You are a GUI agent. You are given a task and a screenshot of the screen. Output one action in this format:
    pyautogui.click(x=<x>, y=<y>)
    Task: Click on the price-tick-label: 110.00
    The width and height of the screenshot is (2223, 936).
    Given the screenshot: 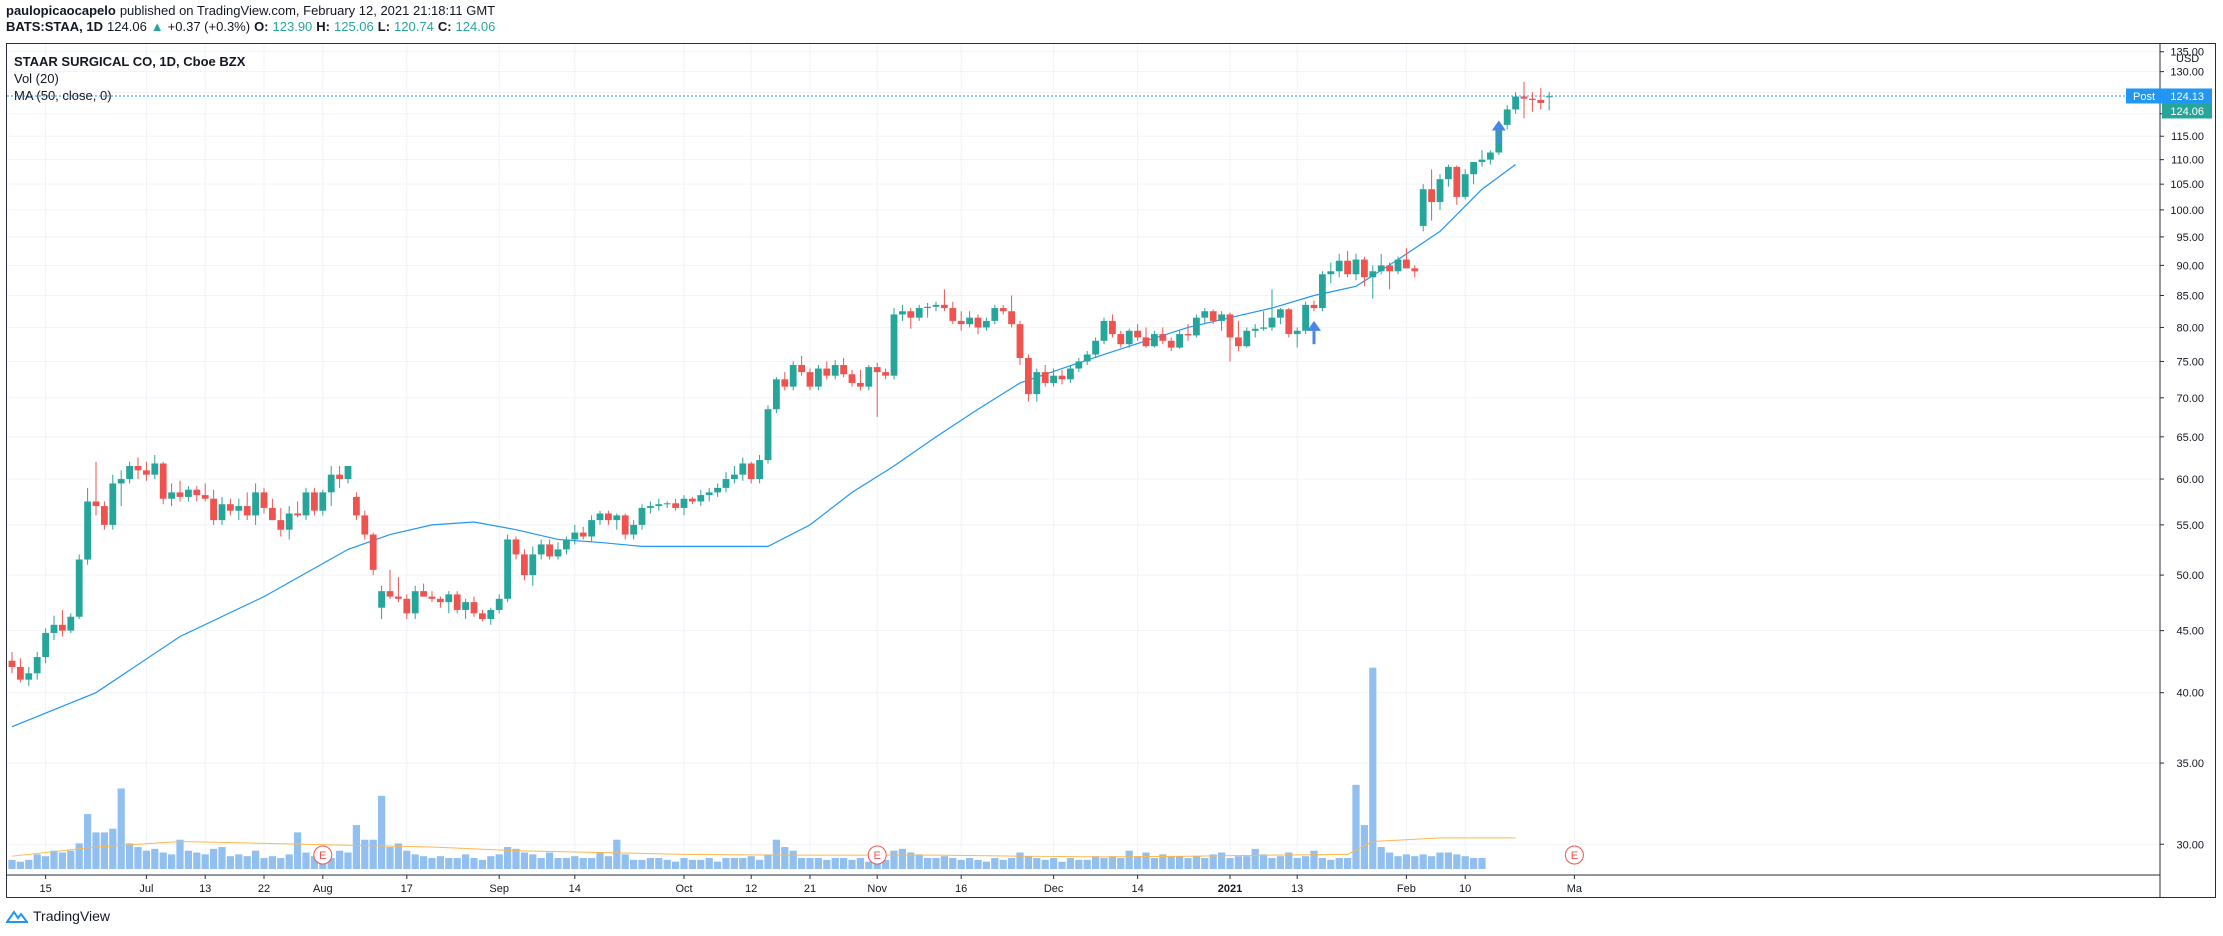 What is the action you would take?
    pyautogui.click(x=2187, y=161)
    